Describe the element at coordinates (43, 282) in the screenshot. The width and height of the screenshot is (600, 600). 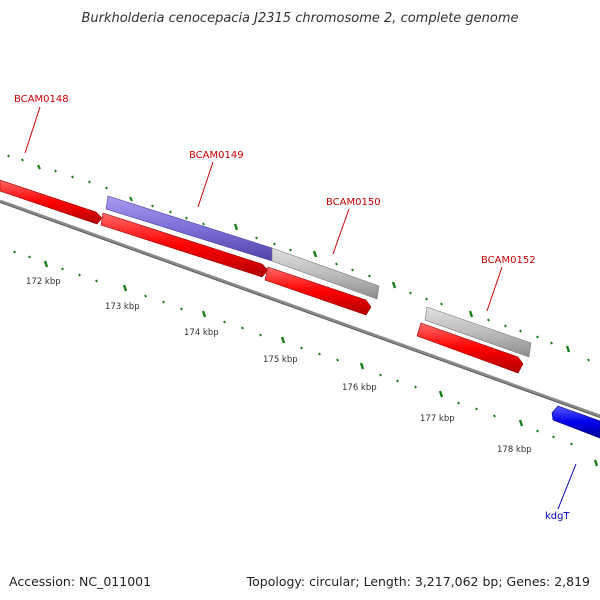
I see `scale-label: 172 kbp` at that location.